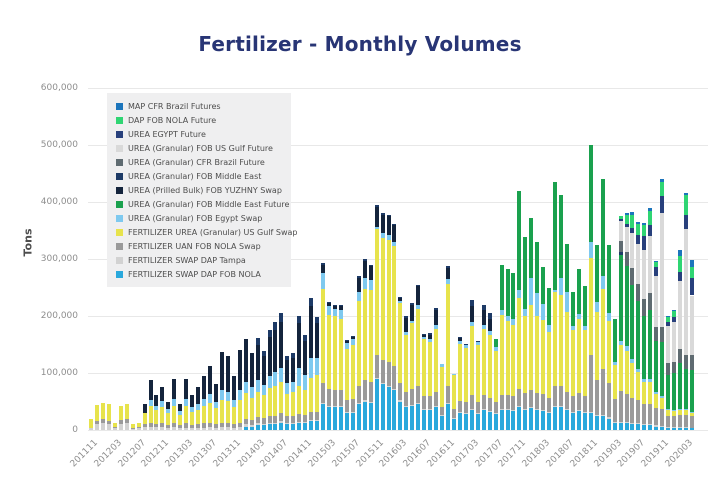 Image resolution: width=720 pixels, height=500 pixels. Describe the element at coordinates (199, 134) in the screenshot. I see `legend-item: UREA EGYPT Future` at that location.